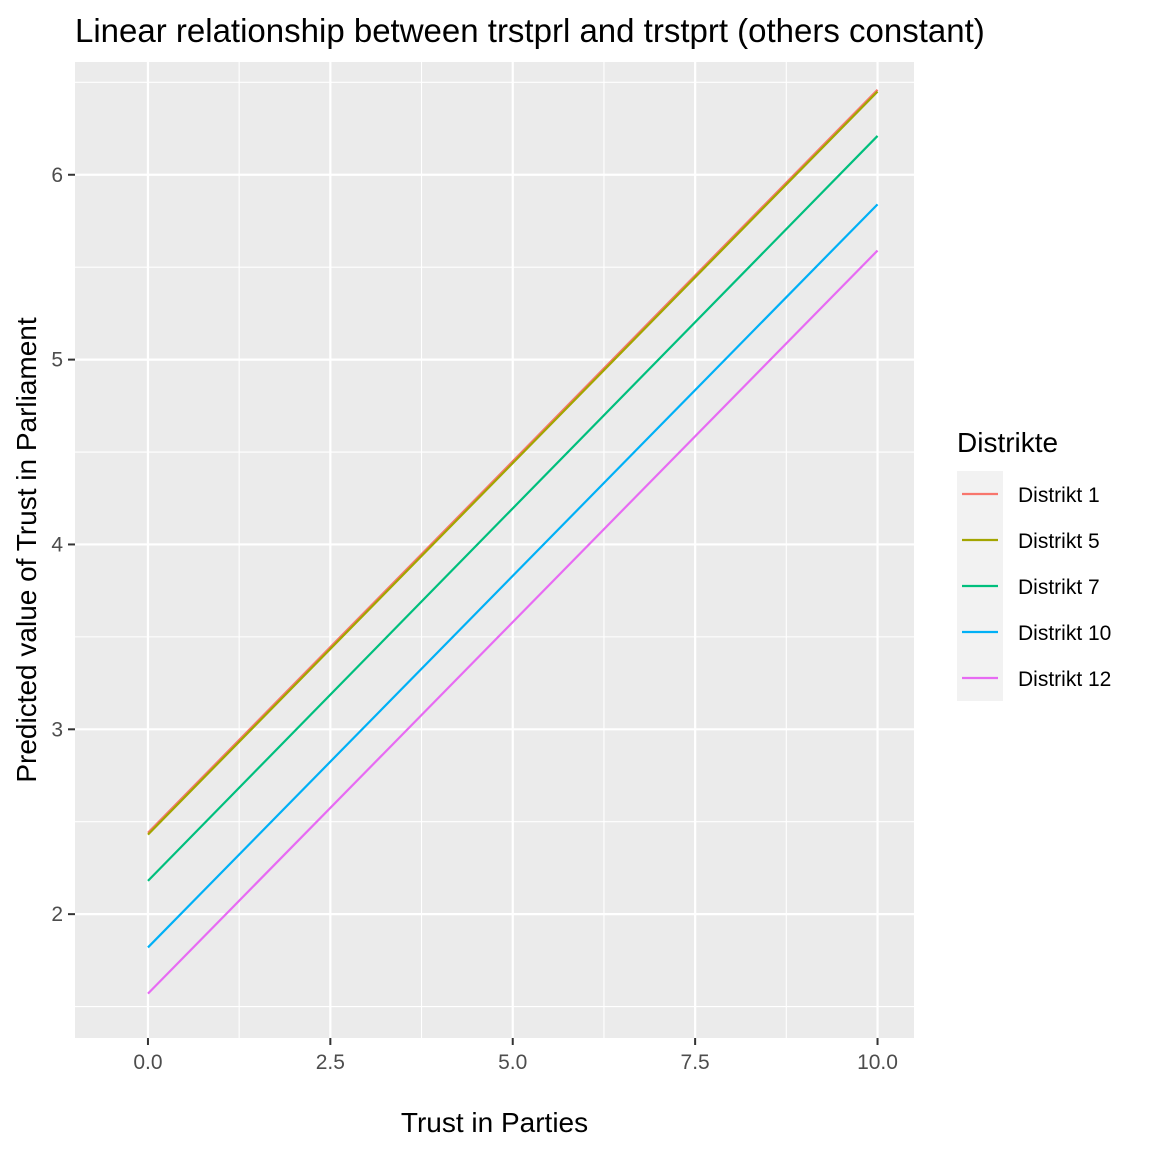 This screenshot has height=1157, width=1152. Describe the element at coordinates (1064, 633) in the screenshot. I see `legend-label: Distrikt 10` at that location.